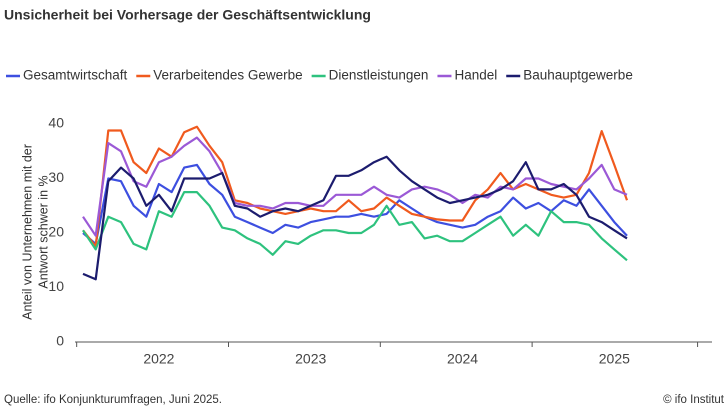 Image resolution: width=728 pixels, height=408 pixels. Describe the element at coordinates (60, 341) in the screenshot. I see `y-tick-label: 0` at that location.